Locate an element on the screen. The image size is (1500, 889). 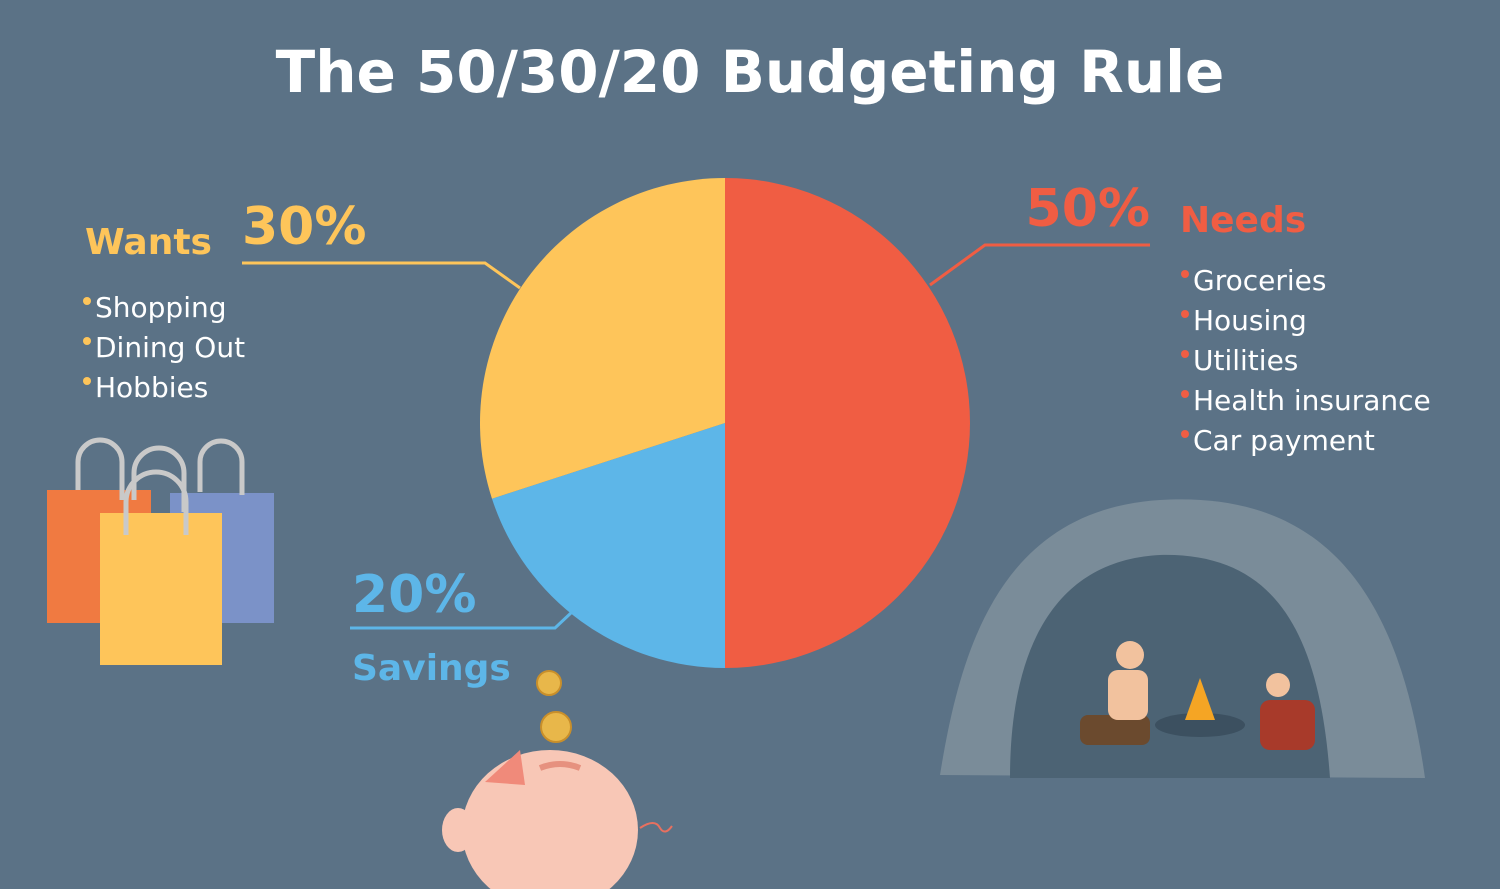
list-item: Dining Out is located at coordinates (170, 347).